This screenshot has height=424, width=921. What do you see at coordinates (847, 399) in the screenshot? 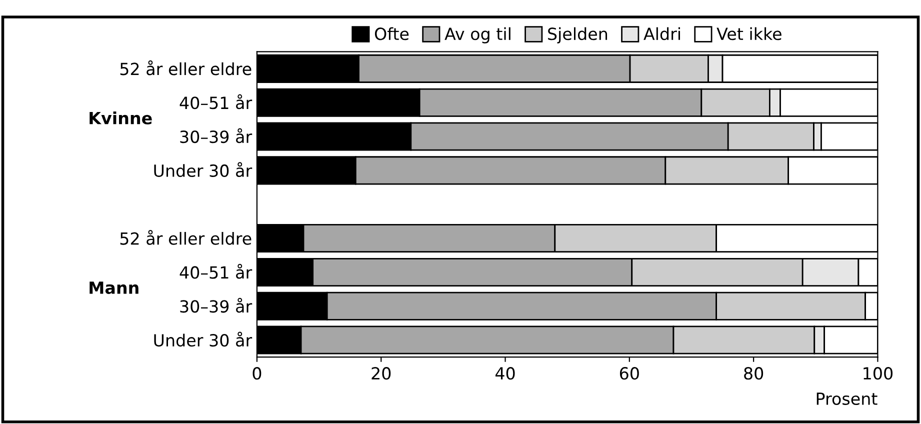
I see `x-axis-title: Prosent` at bounding box center [847, 399].